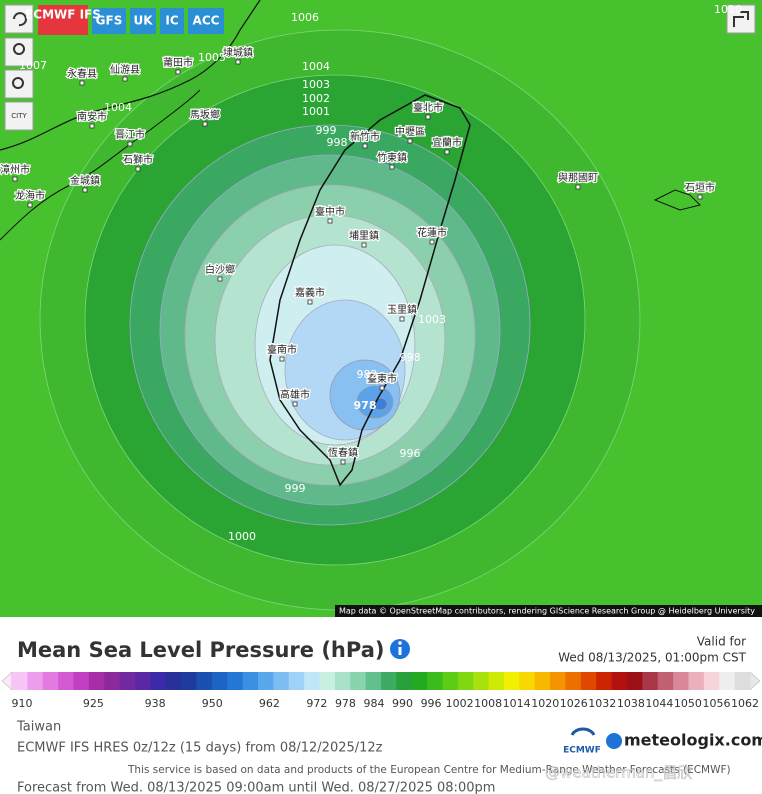 This screenshot has height=794, width=762. Describe the element at coordinates (30, 195) in the screenshot. I see `city-label: 龙海市` at that location.